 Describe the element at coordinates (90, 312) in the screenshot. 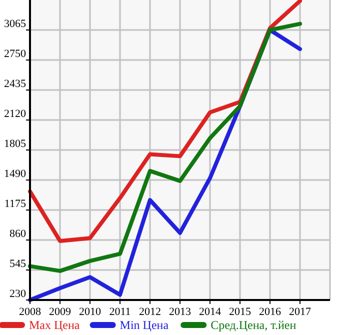

I see `x-tick-label: 2010` at that location.